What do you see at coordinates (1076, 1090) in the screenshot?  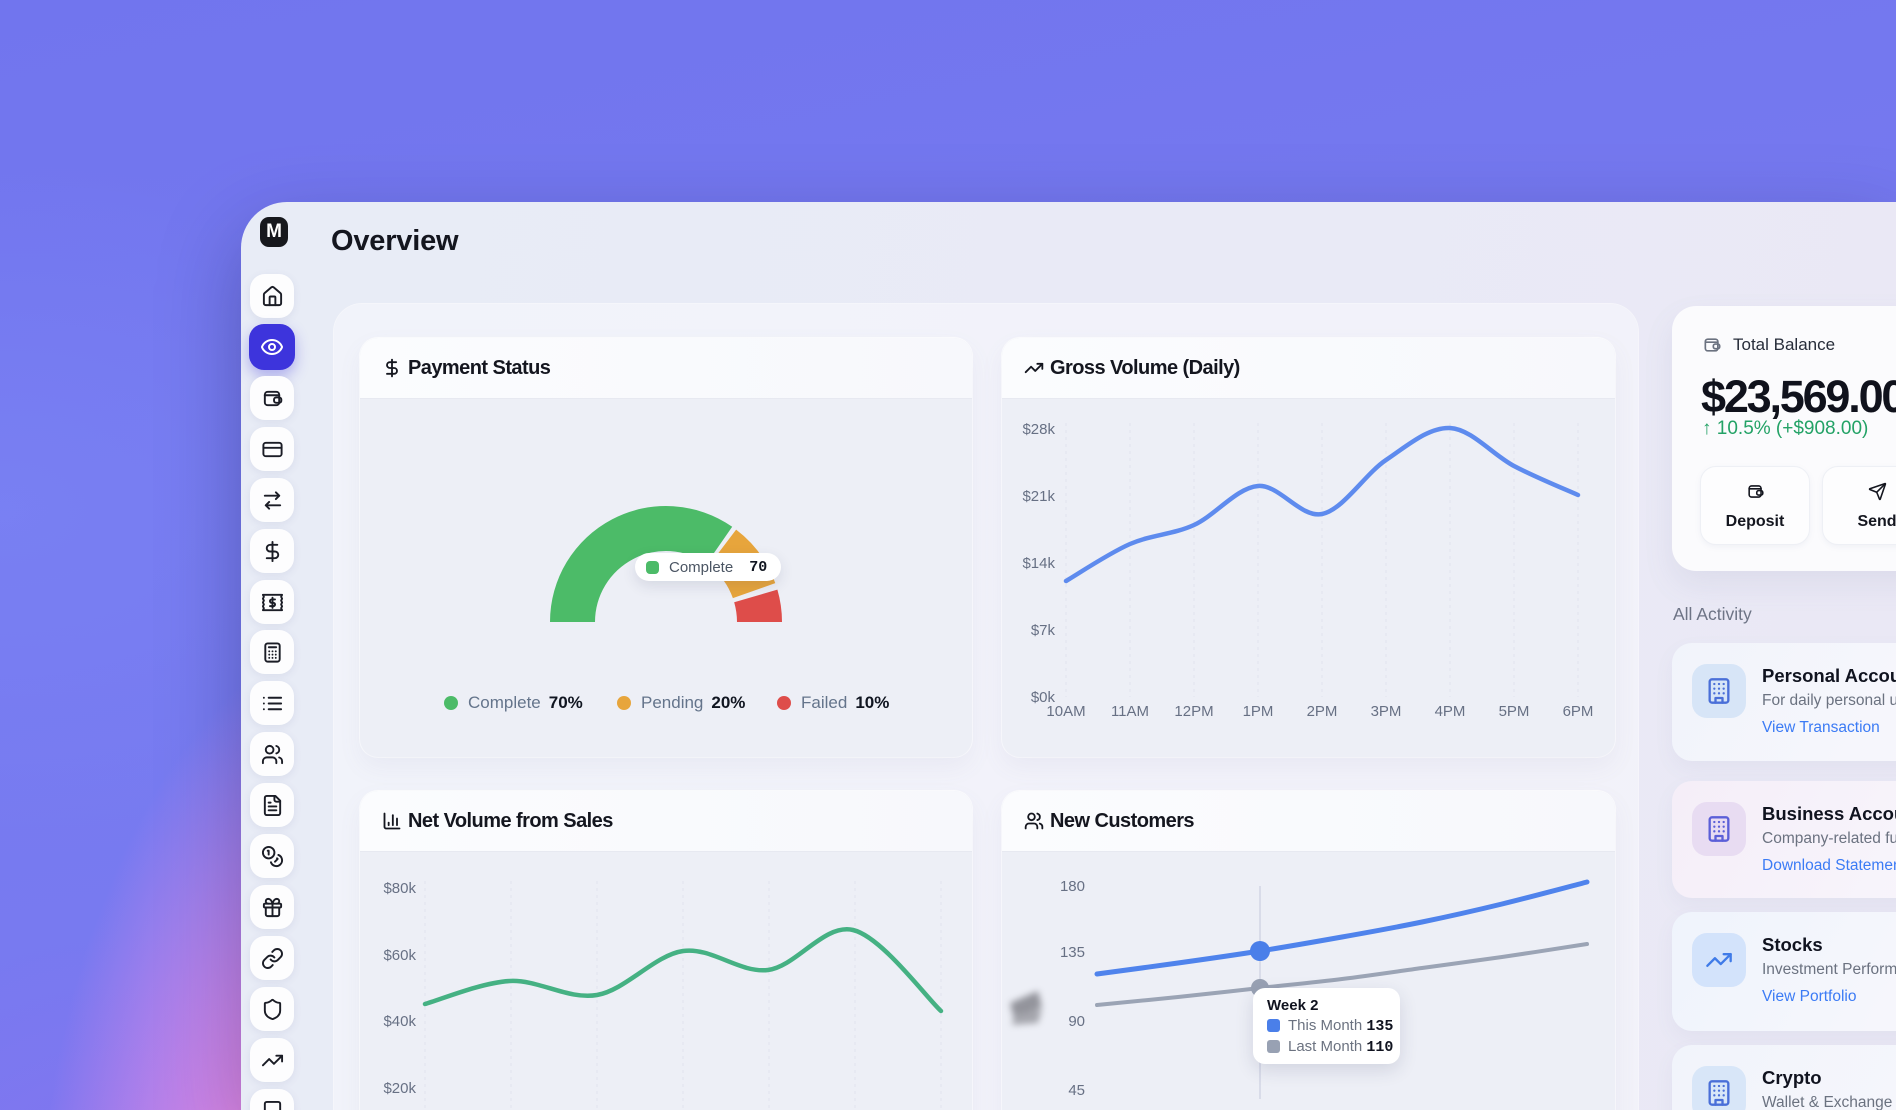 I see `svg-text: 45` at bounding box center [1076, 1090].